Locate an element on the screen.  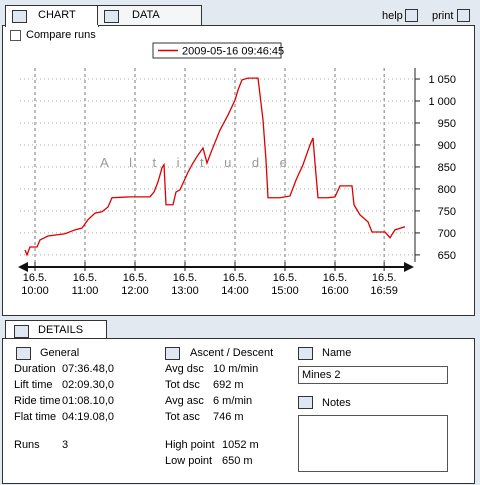
section-title: Name is located at coordinates (337, 353).